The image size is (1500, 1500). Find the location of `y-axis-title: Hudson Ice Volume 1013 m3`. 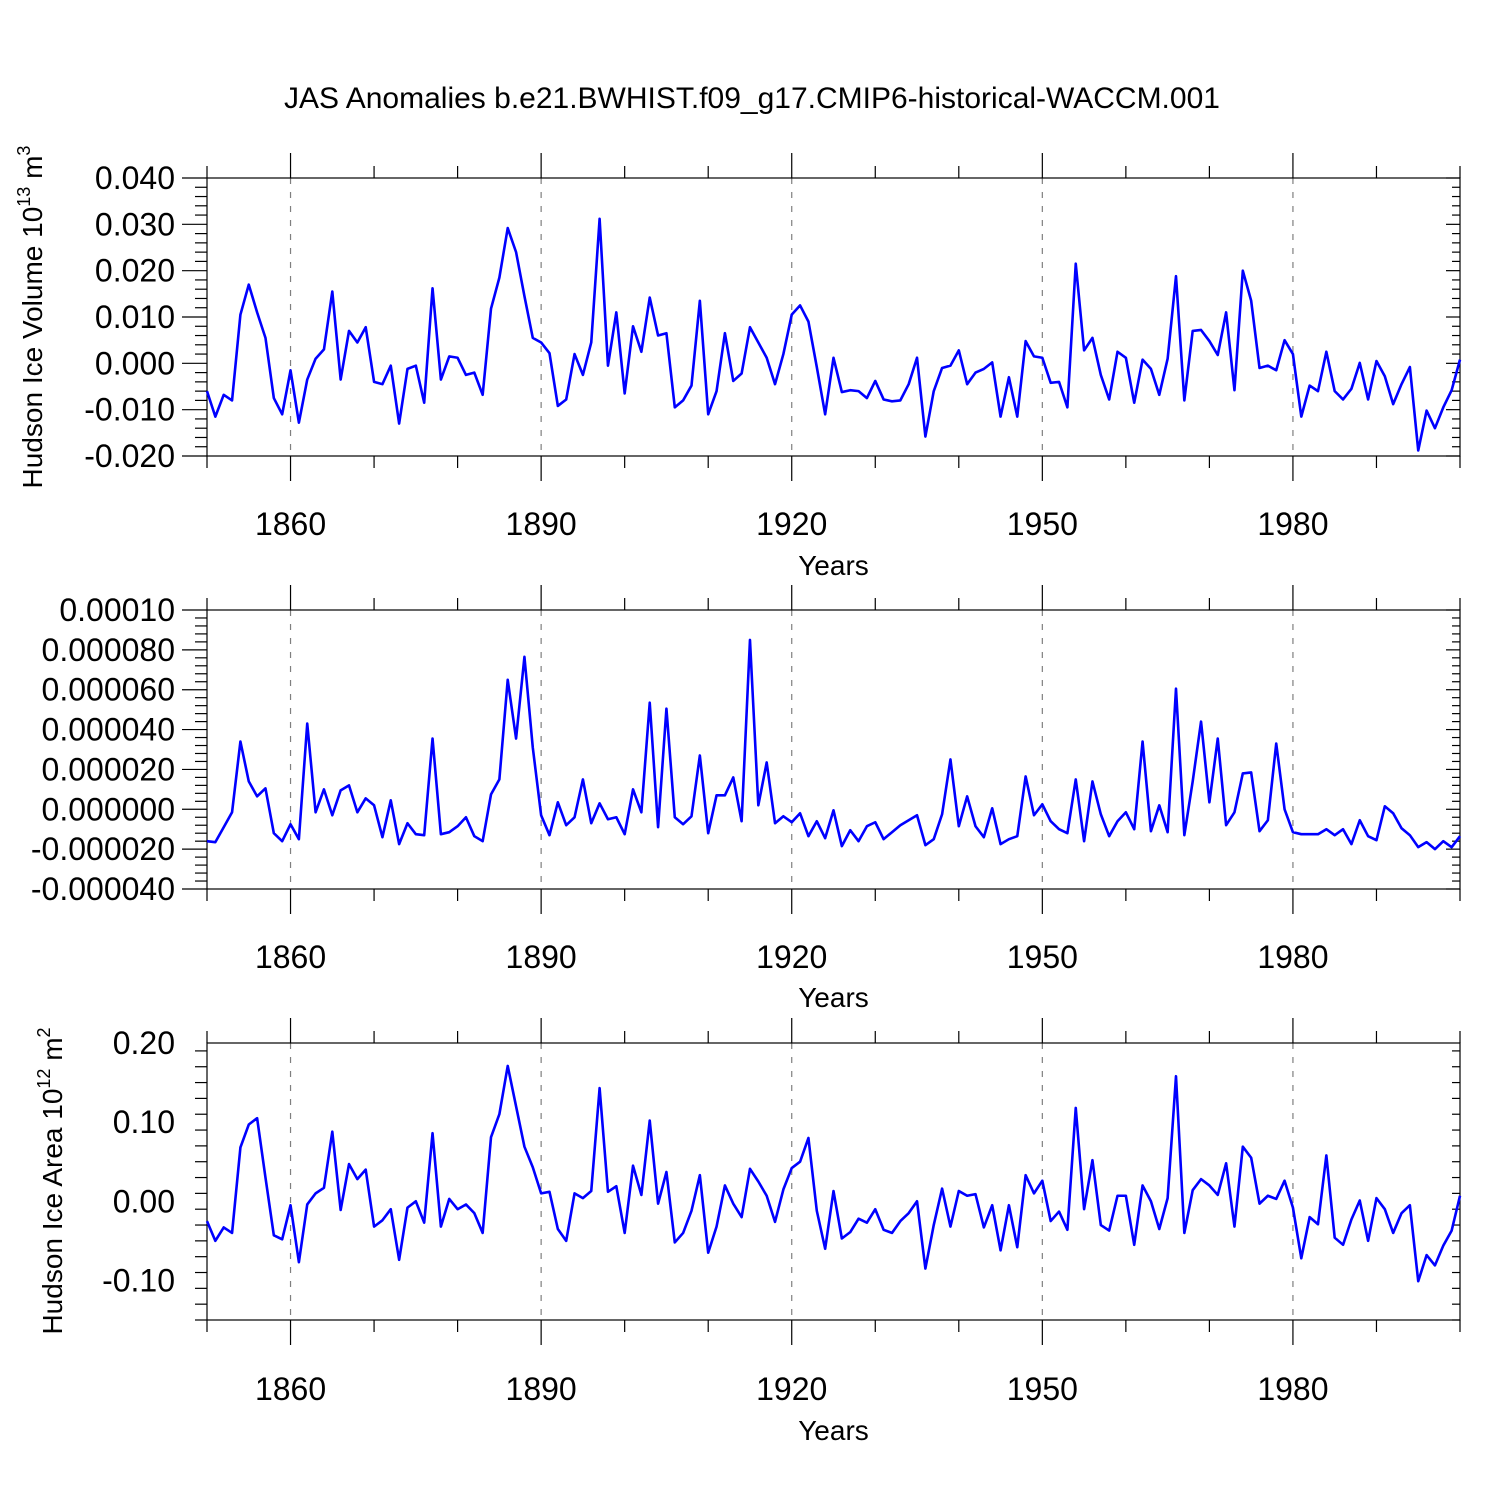

y-axis-title: Hudson Ice Volume 1013 m3 is located at coordinates (31, 317).